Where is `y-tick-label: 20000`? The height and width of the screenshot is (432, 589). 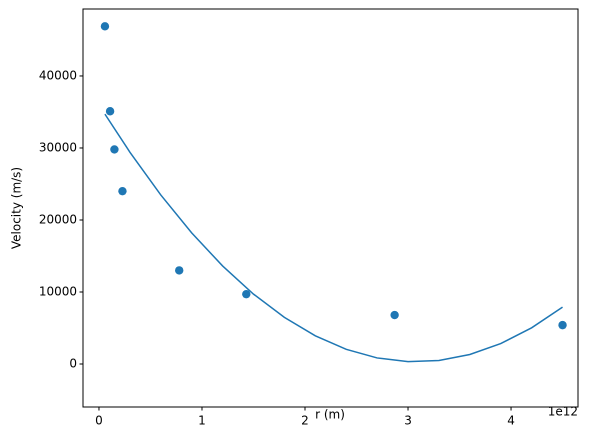
y-tick-label: 20000 is located at coordinates (58, 219).